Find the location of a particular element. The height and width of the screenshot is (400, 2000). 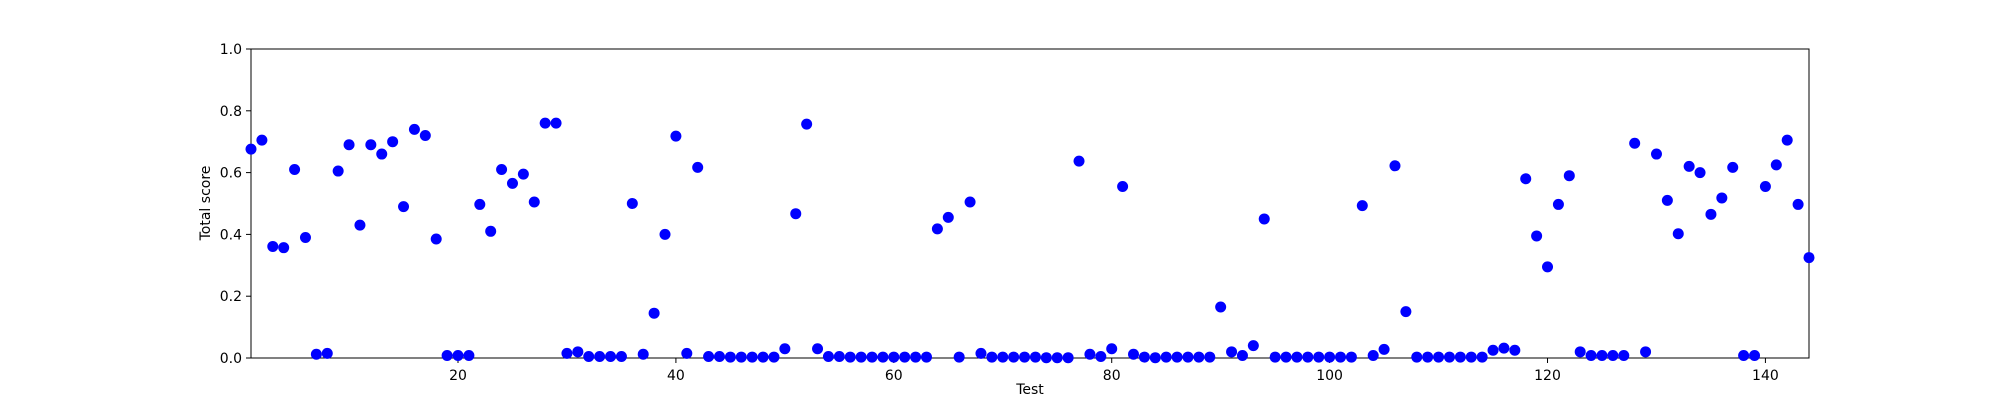

x-tick-label: 140 is located at coordinates (1765, 376).